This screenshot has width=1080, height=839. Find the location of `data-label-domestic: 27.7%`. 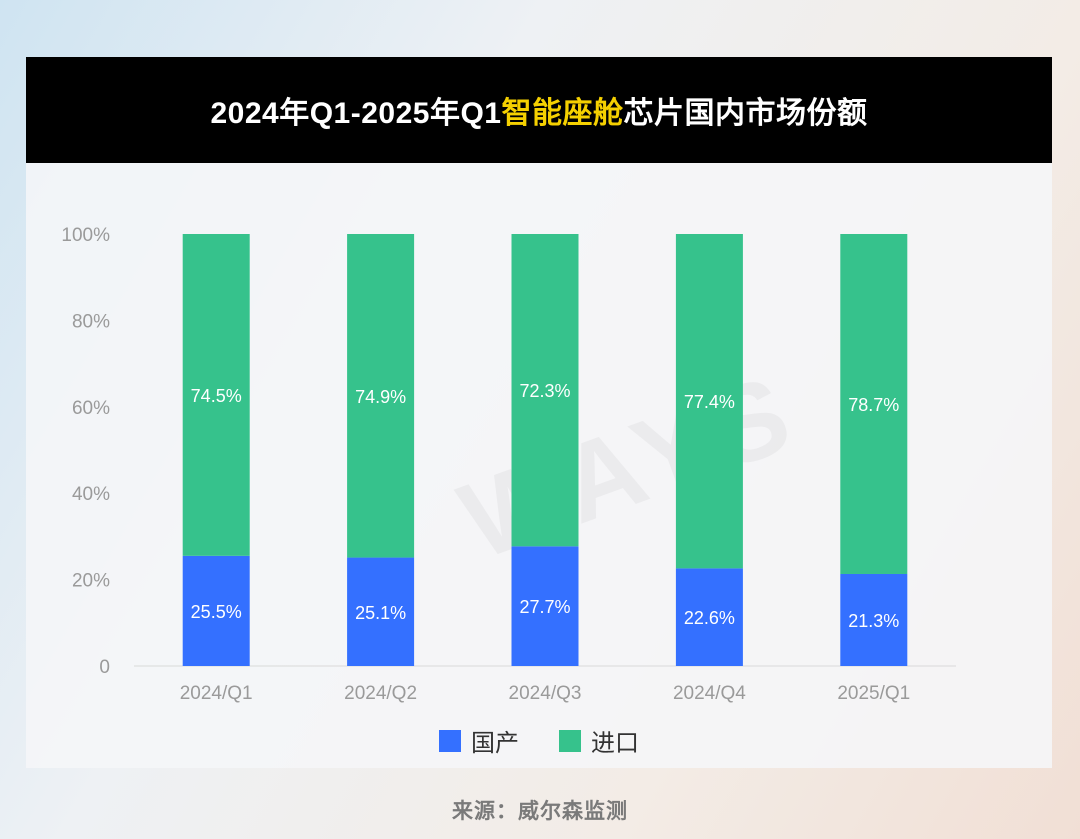

data-label-domestic: 27.7% is located at coordinates (544, 607).